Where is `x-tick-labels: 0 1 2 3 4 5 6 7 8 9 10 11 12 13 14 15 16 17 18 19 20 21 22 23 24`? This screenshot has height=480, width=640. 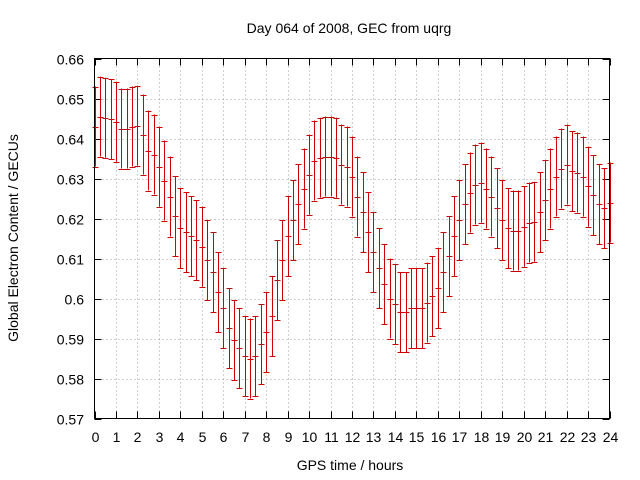
x-tick-labels: 0 1 2 3 4 5 6 7 8 9 10 11 12 13 14 15 16 17 18 19 20 21 22 23 24 is located at coordinates (355, 437).